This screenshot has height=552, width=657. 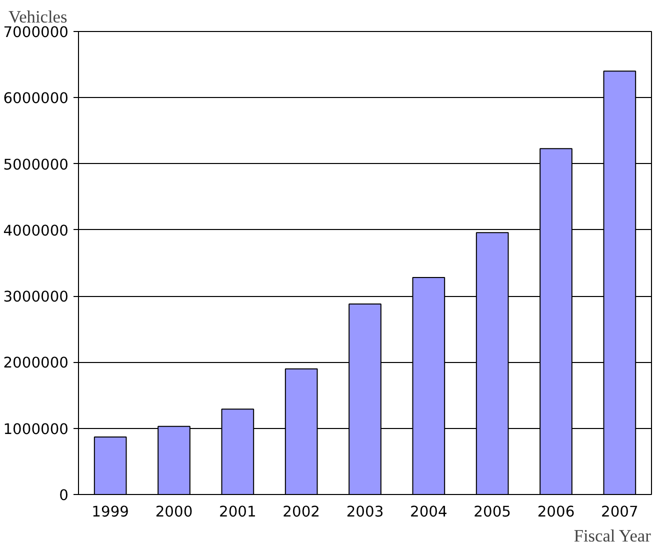 I want to click on x-tick-label: 1999, so click(x=110, y=512).